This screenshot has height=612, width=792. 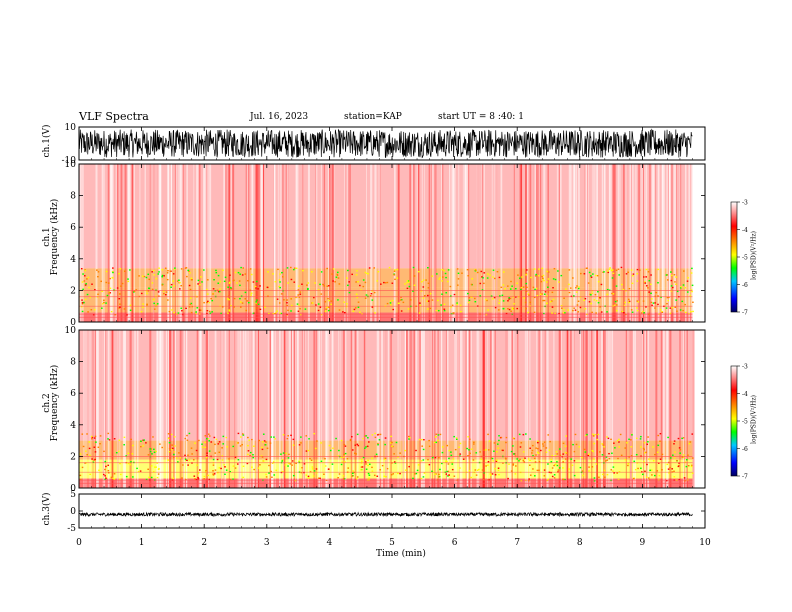 What do you see at coordinates (73, 495) in the screenshot?
I see `y-tick-label: 5` at bounding box center [73, 495].